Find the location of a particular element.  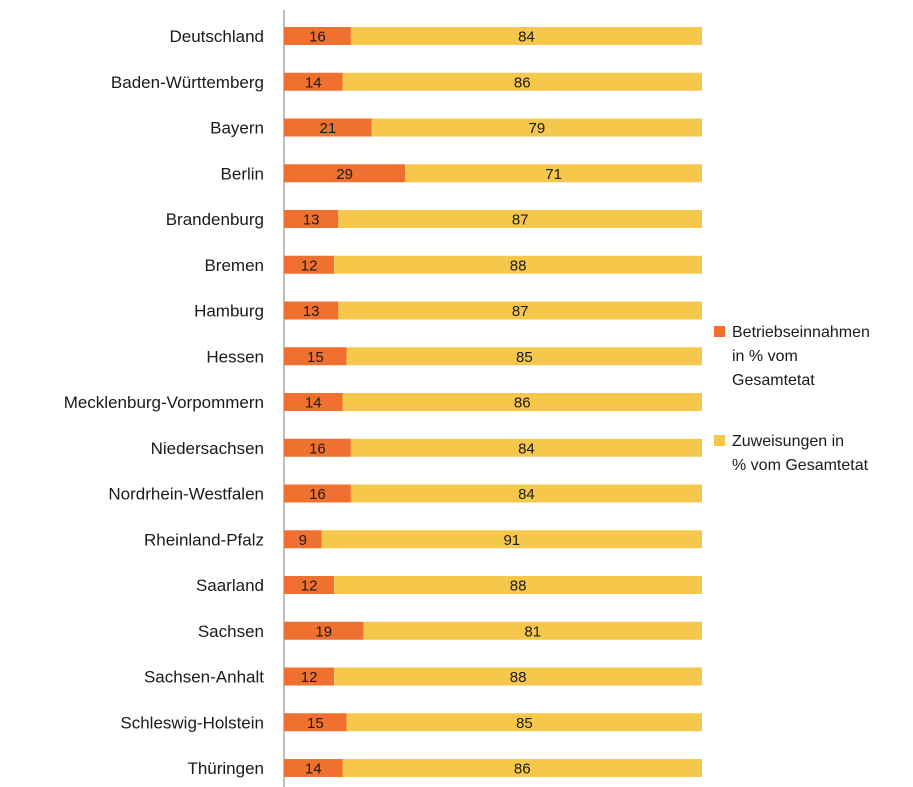

data-label: 79 is located at coordinates (537, 128).